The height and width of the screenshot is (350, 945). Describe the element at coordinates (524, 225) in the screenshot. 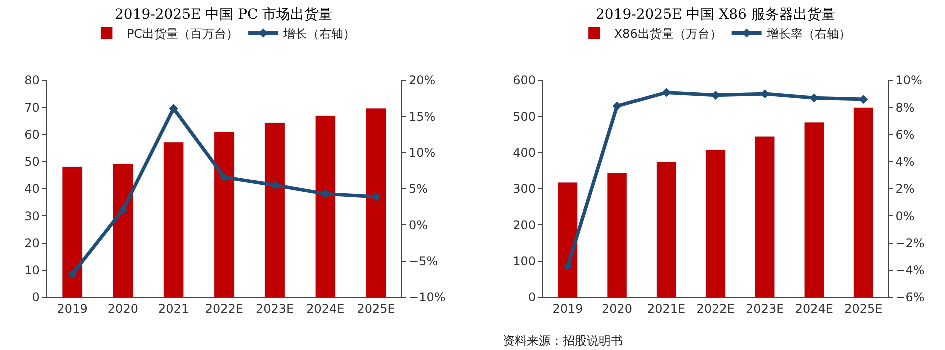

I see `y-tick-label: 200` at that location.